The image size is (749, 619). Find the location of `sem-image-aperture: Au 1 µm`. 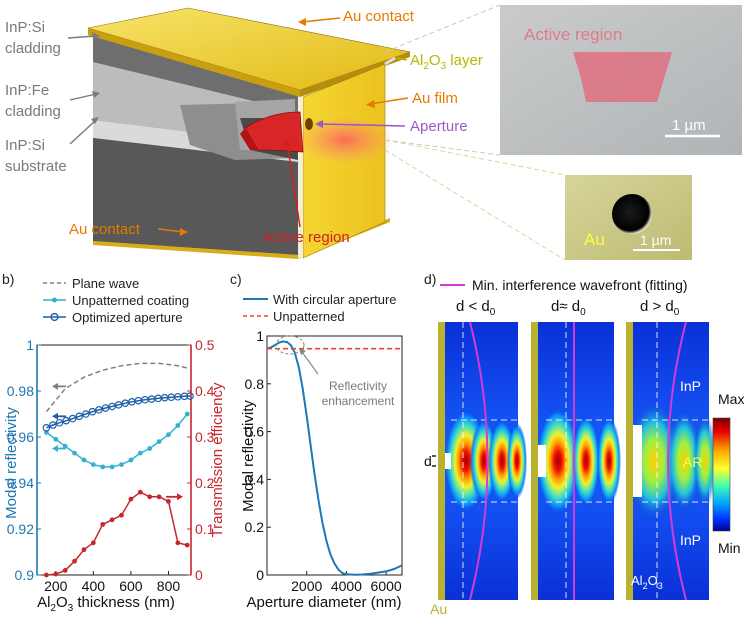

sem-image-aperture: Au 1 µm is located at coordinates (628, 217).